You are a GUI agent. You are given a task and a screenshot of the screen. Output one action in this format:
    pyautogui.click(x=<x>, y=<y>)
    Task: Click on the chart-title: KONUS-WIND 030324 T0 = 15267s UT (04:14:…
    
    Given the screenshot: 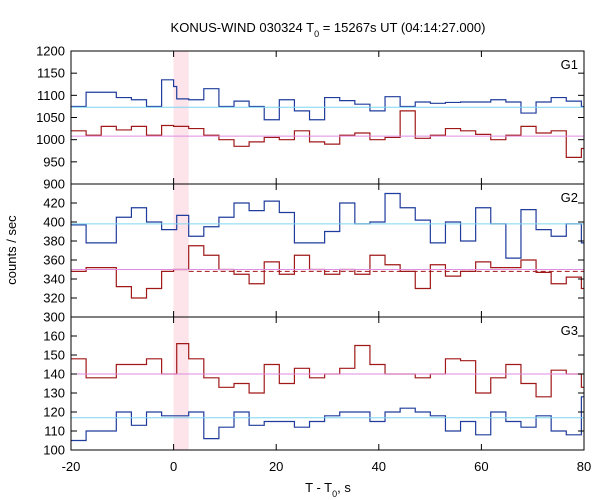 What is the action you would take?
    pyautogui.click(x=328, y=29)
    